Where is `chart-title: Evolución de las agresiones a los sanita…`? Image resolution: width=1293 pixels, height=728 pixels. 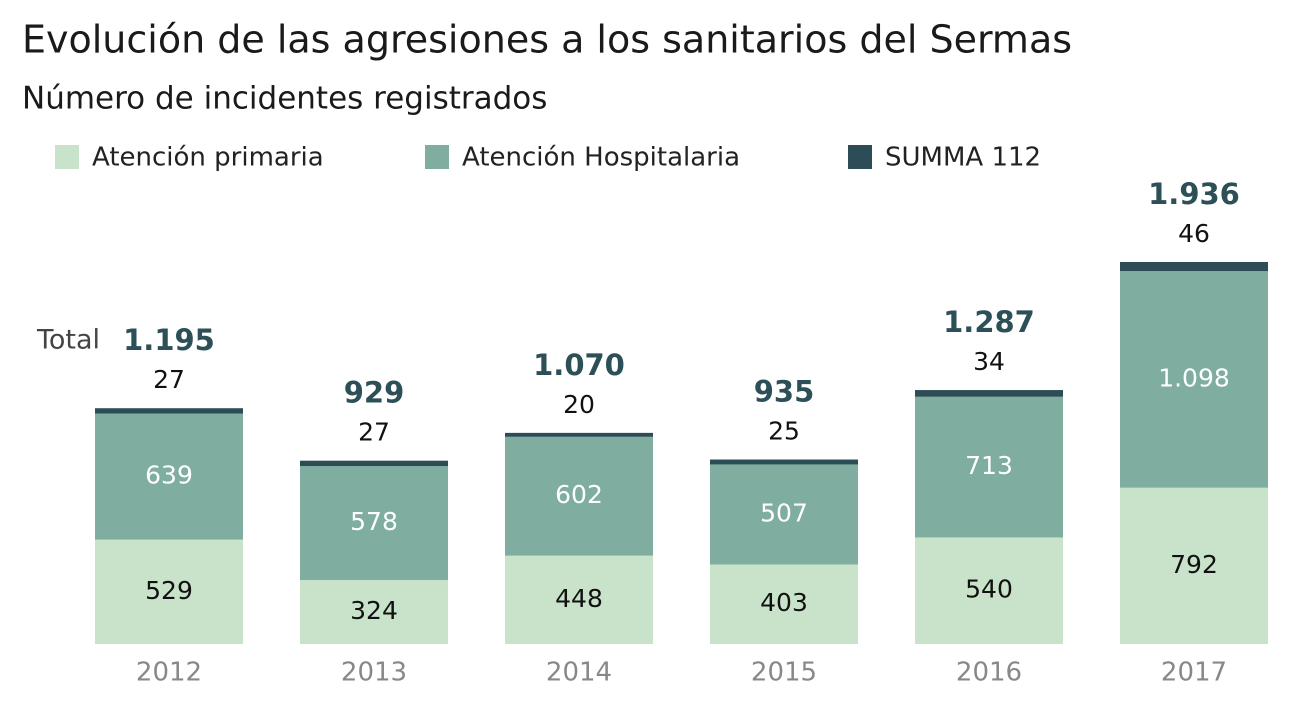
chart-title: Evolución de las agresiones a los sanita… is located at coordinates (547, 40).